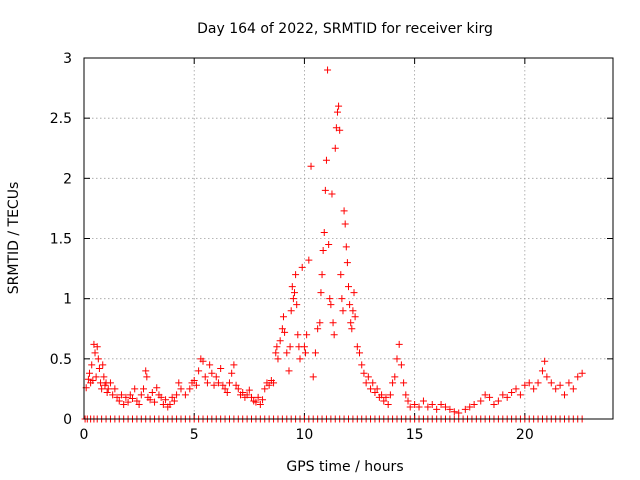 This screenshot has width=640, height=480. I want to click on x-tick-label: 0, so click(84, 435).